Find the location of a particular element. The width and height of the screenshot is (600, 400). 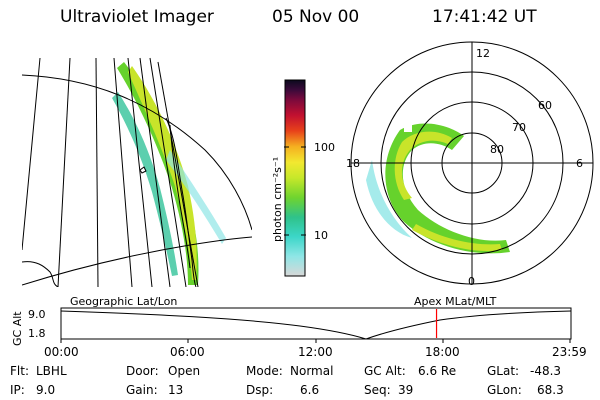

timeline-xtick-0600: 06:00 is located at coordinates (187, 352).